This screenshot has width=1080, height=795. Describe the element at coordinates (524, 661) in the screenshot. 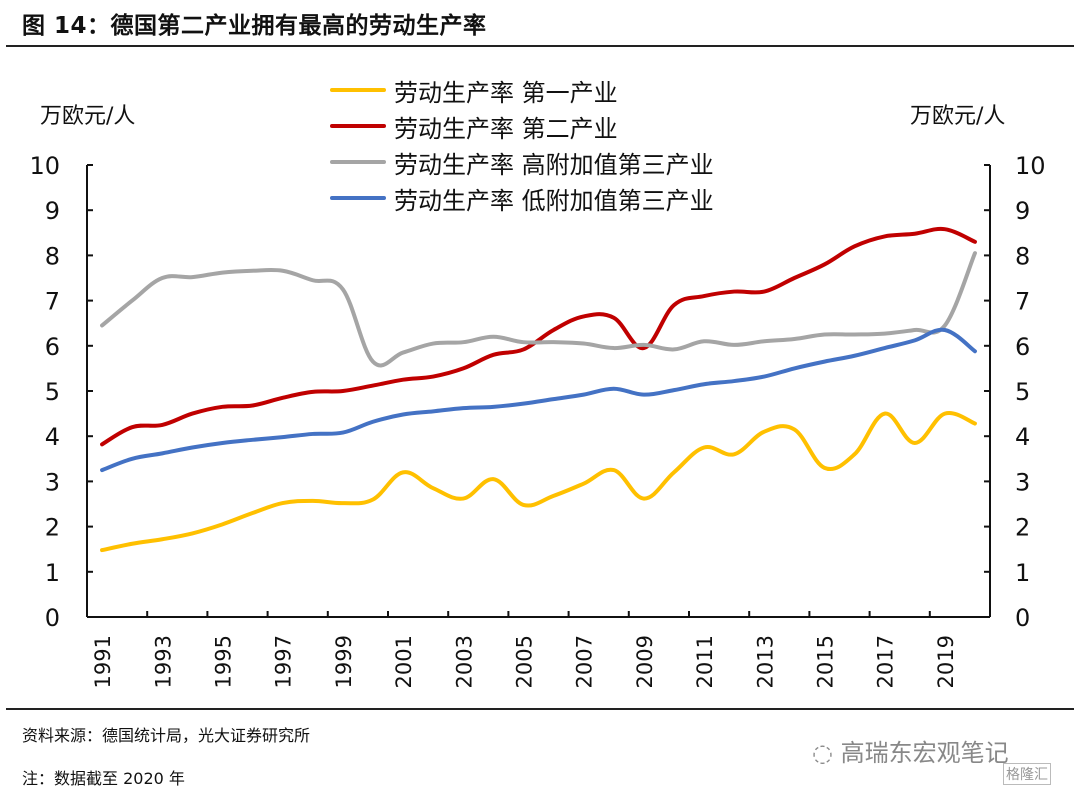

I see `x-tick-label: 2005` at that location.